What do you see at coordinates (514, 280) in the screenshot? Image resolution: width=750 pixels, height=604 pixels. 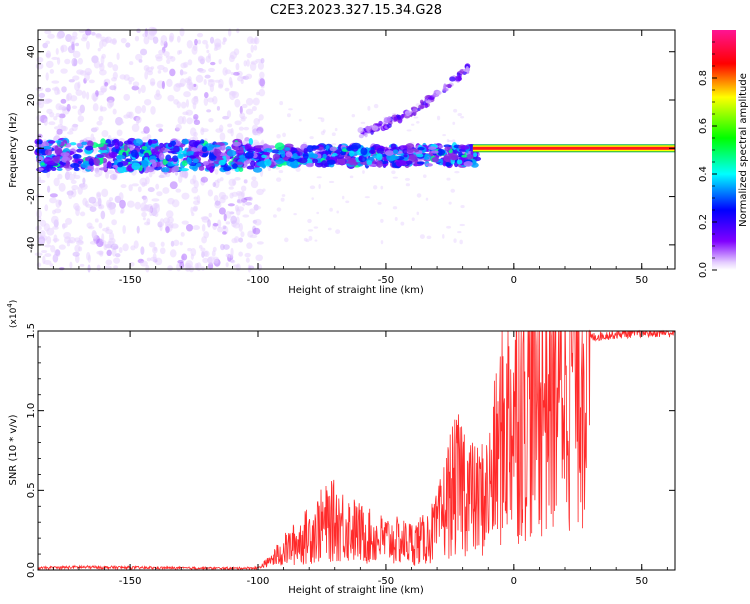 I see `spectrogram-x-tick-label: 0` at bounding box center [514, 280].